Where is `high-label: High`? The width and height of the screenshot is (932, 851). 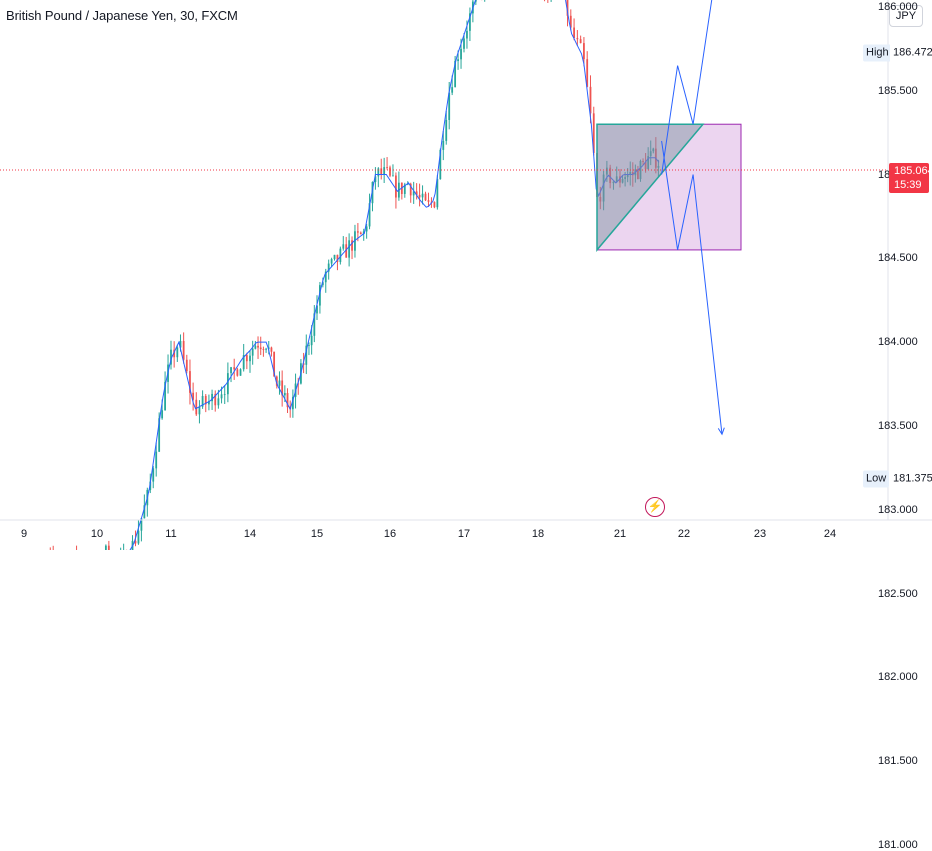
high-label: High is located at coordinates (877, 53).